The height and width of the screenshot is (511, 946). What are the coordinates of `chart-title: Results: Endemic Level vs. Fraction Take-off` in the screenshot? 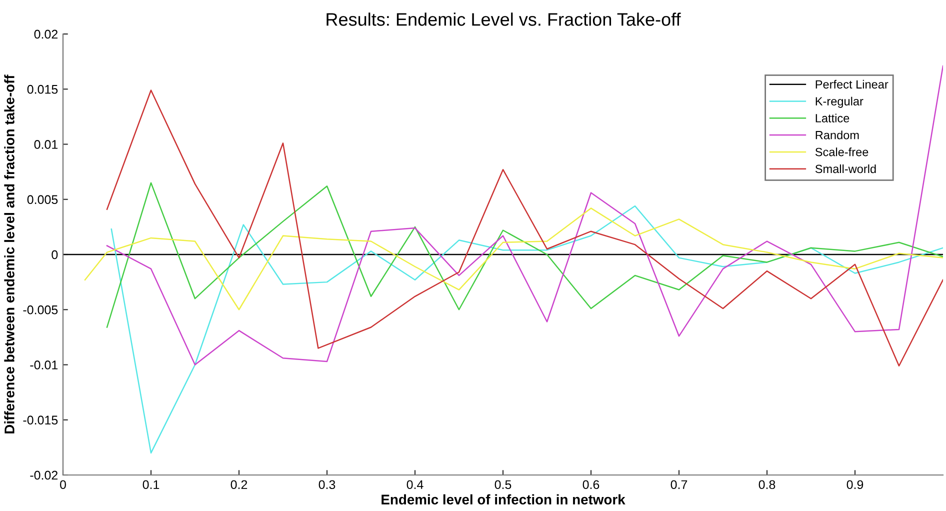 It's located at (503, 19).